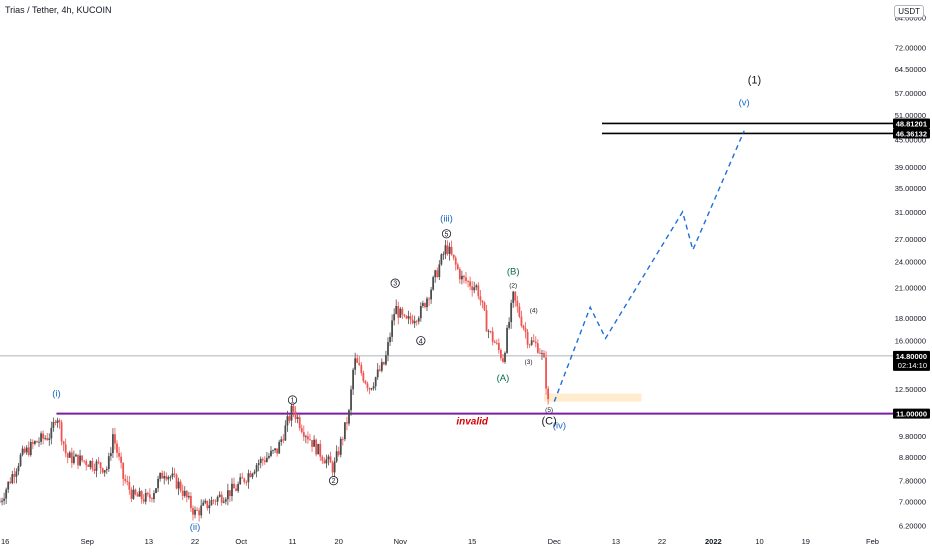 Image resolution: width=932 pixels, height=555 pixels. Describe the element at coordinates (421, 341) in the screenshot. I see `circled-wave-label: 4` at that location.